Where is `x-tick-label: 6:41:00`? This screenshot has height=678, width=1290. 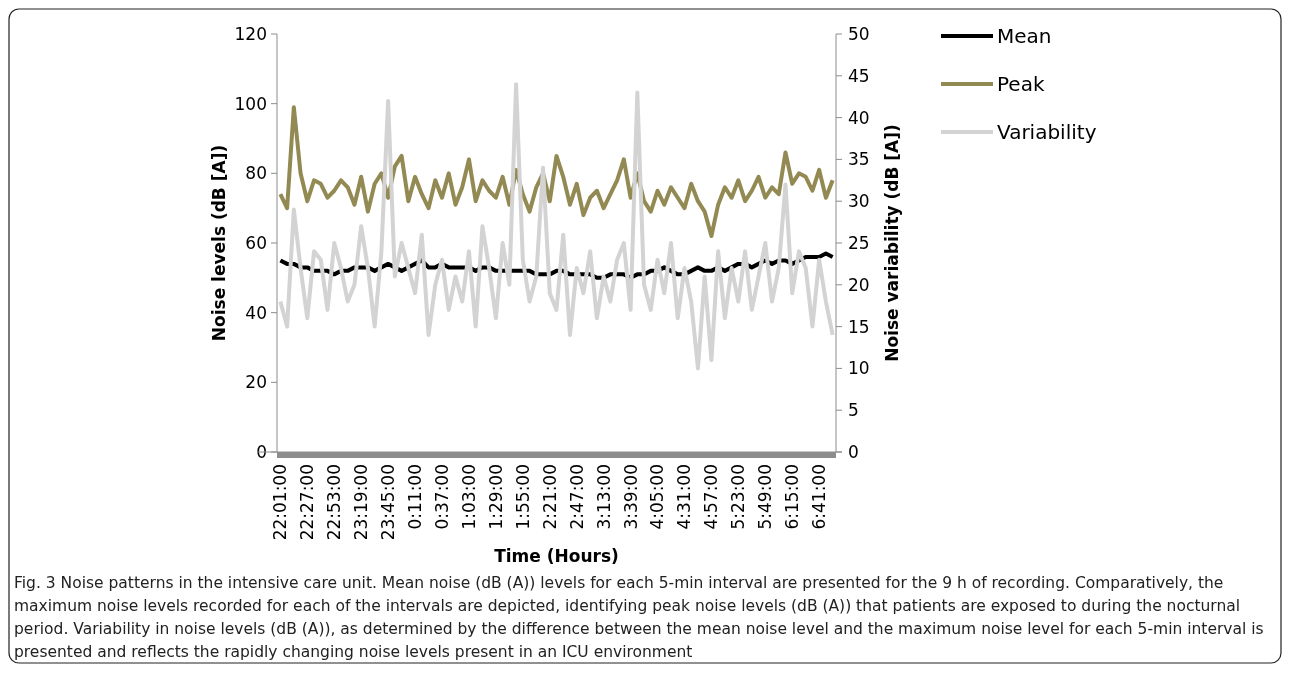 x-tick-label: 6:41:00 is located at coordinates (819, 497).